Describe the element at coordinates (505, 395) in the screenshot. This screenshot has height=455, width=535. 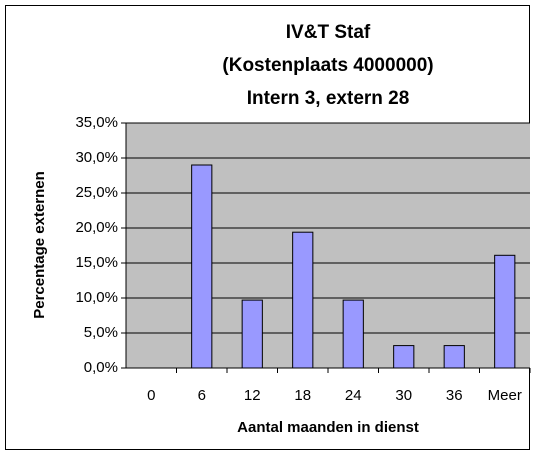
I see `x-tick-label: Meer` at that location.